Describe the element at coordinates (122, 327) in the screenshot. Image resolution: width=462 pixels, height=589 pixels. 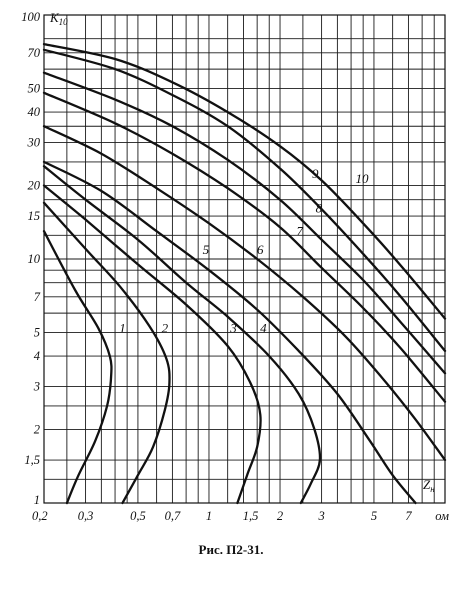
I see `curve-label-1: 1` at that location.